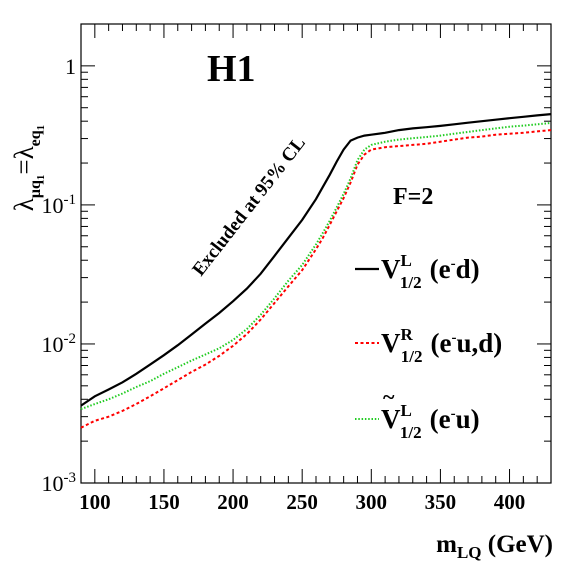 The height and width of the screenshot is (567, 567). Describe the element at coordinates (441, 502) in the screenshot. I see `x-tick-label: 350` at that location.